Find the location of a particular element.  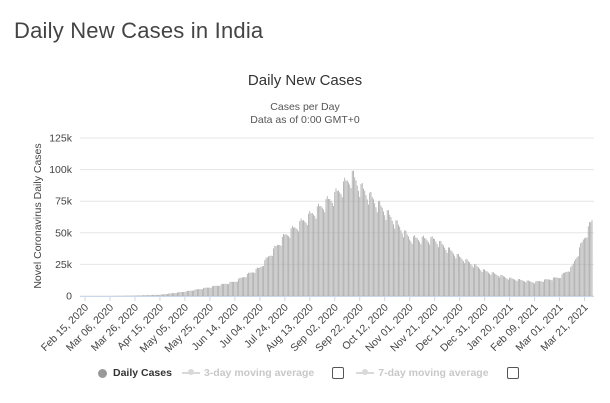

legend-item-daily-cases: Daily Cases is located at coordinates (135, 373).